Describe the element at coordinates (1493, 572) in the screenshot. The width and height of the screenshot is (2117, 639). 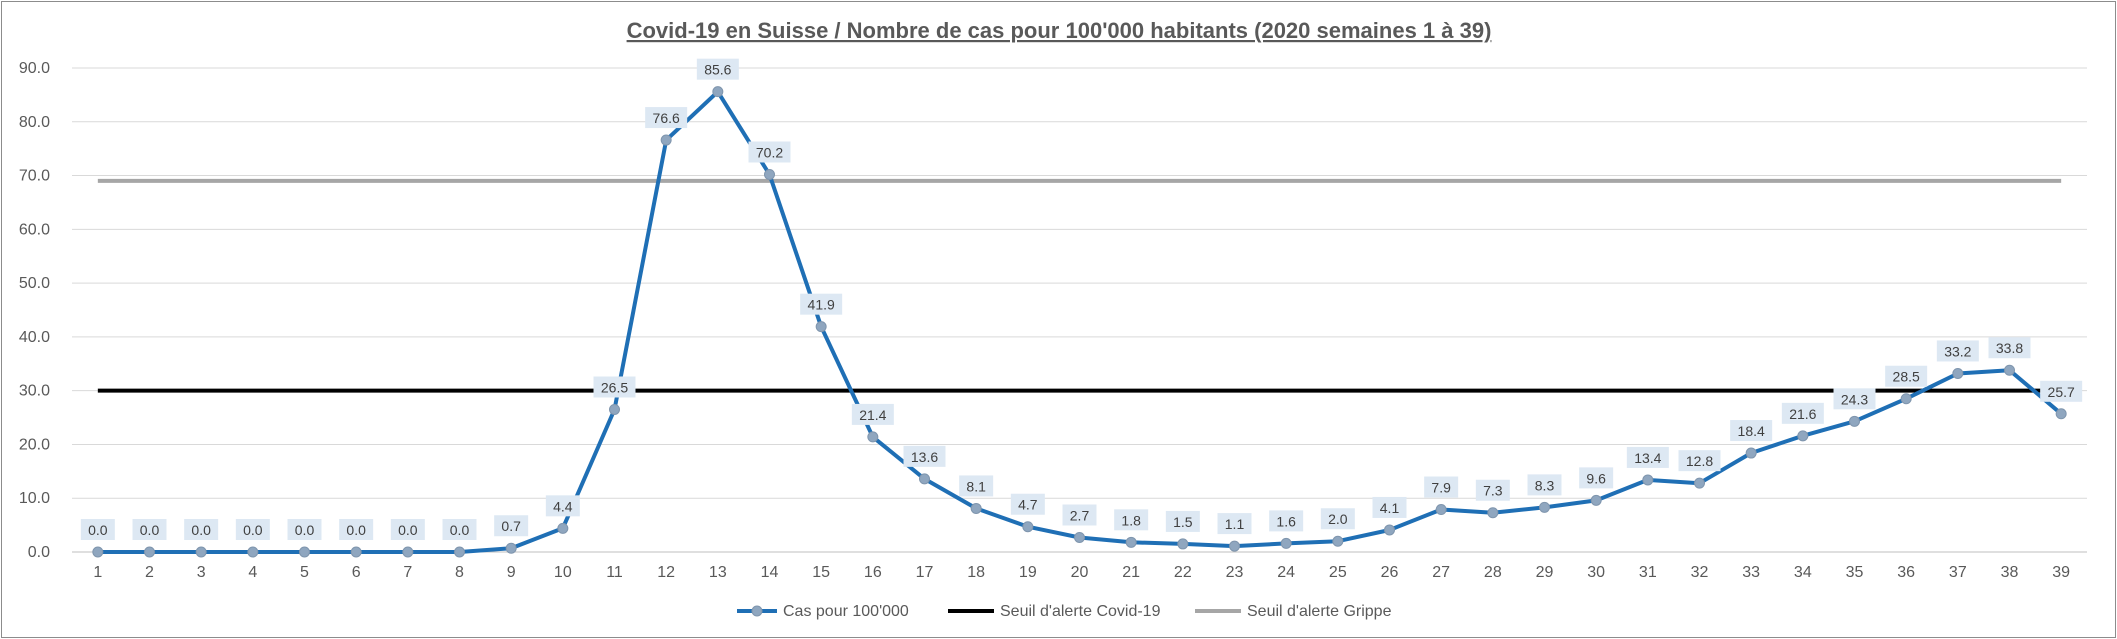
I see `x-tick-label: 28` at that location.